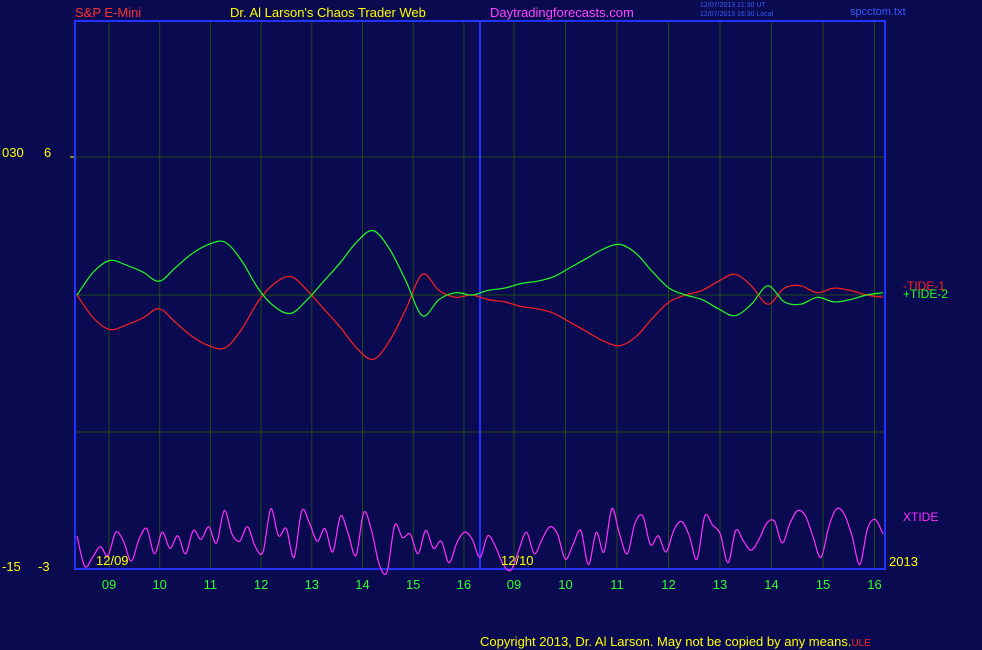 The height and width of the screenshot is (650, 982). Describe the element at coordinates (11, 566) in the screenshot. I see `left-axis-bottom-label: -15` at that location.